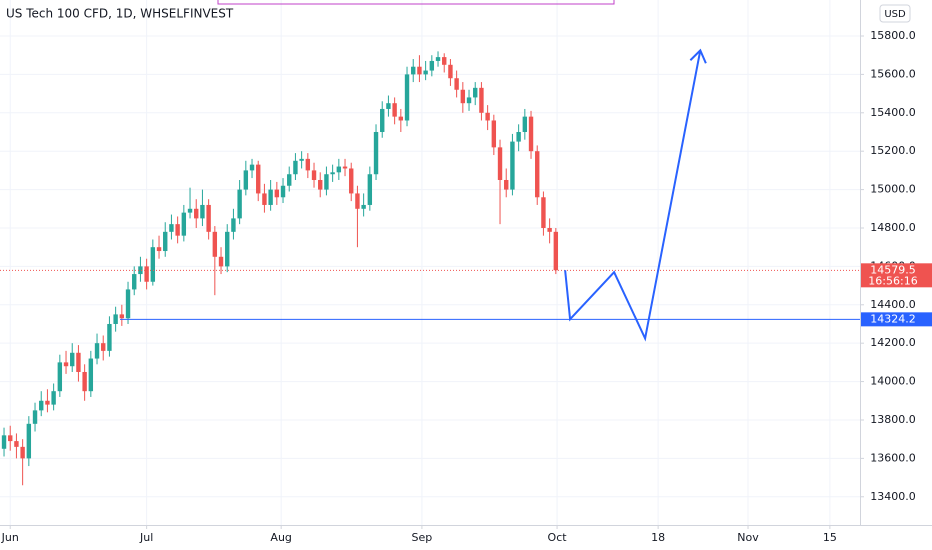 Image resolution: width=932 pixels, height=550 pixels. Describe the element at coordinates (892, 280) in the screenshot. I see `countdown-label: 16:56:16` at that location.